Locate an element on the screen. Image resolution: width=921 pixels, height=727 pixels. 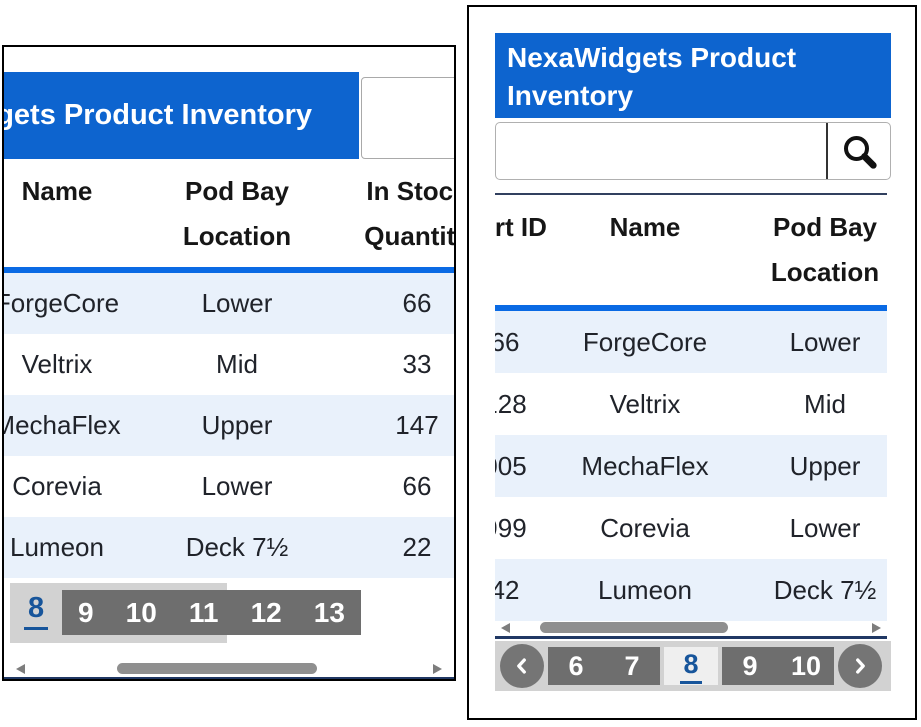
page-number-button: 12 is located at coordinates (266, 612).